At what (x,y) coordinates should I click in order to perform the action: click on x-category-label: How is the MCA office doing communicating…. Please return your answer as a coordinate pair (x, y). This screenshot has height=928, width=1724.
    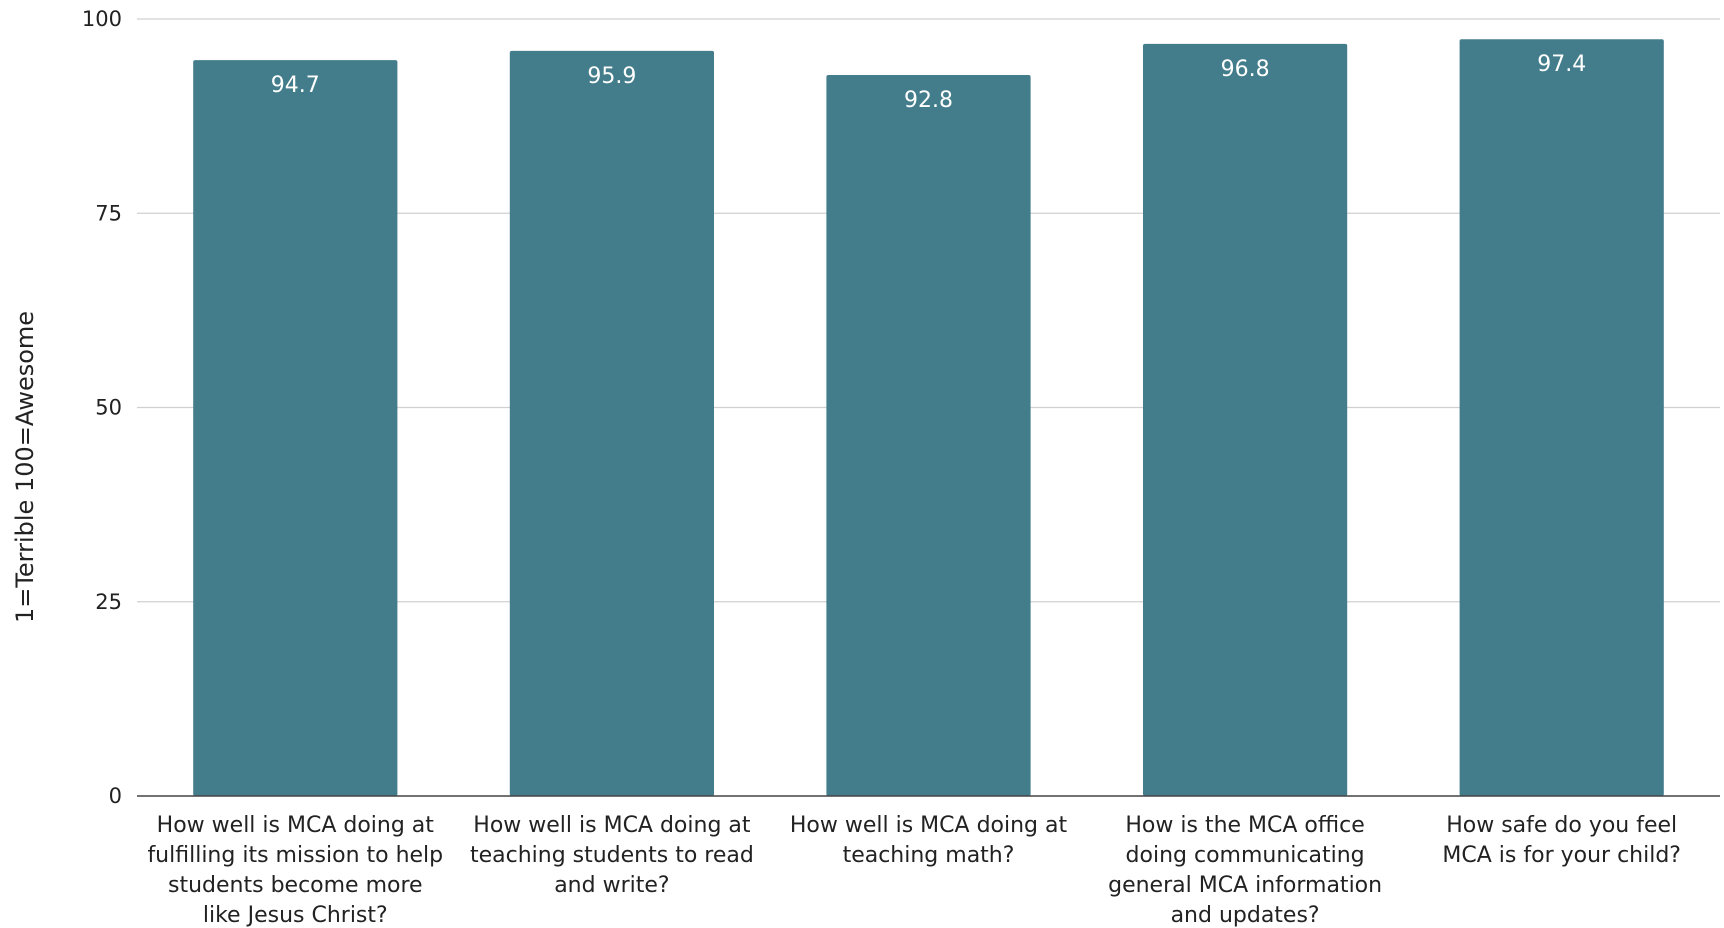
    Looking at the image, I should click on (1245, 870).